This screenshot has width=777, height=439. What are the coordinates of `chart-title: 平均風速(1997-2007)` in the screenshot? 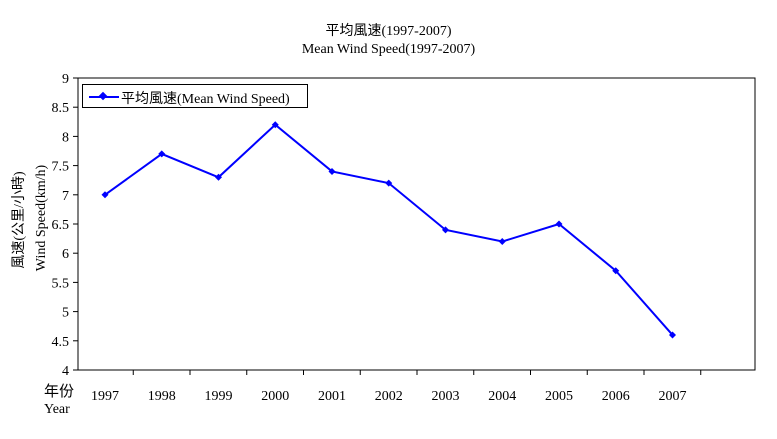 It's located at (388, 31).